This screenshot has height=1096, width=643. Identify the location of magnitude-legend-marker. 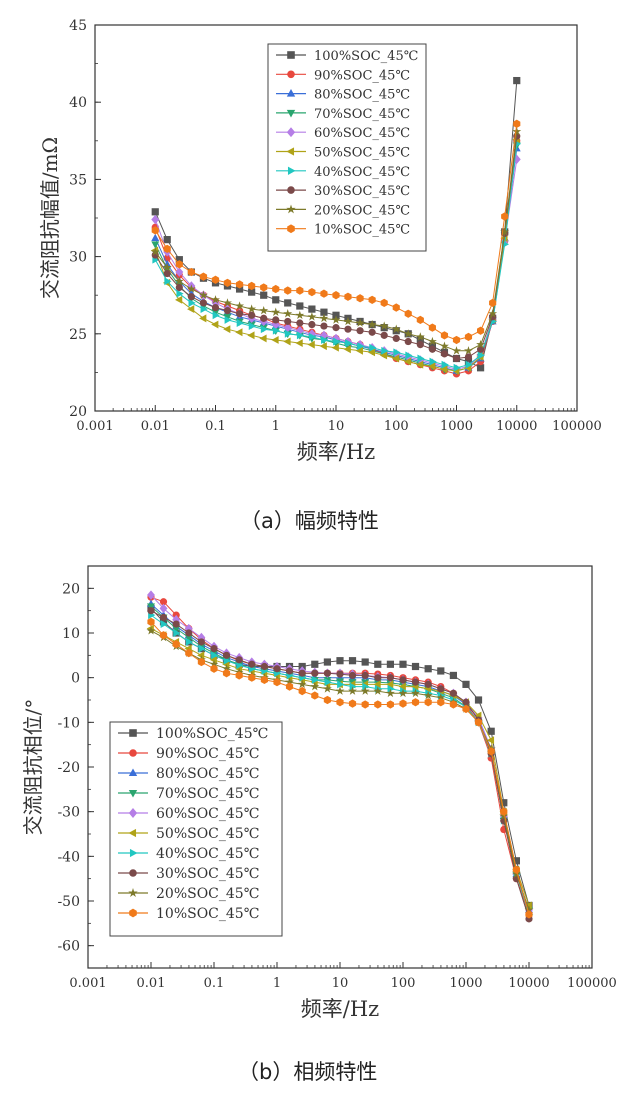
(290, 151).